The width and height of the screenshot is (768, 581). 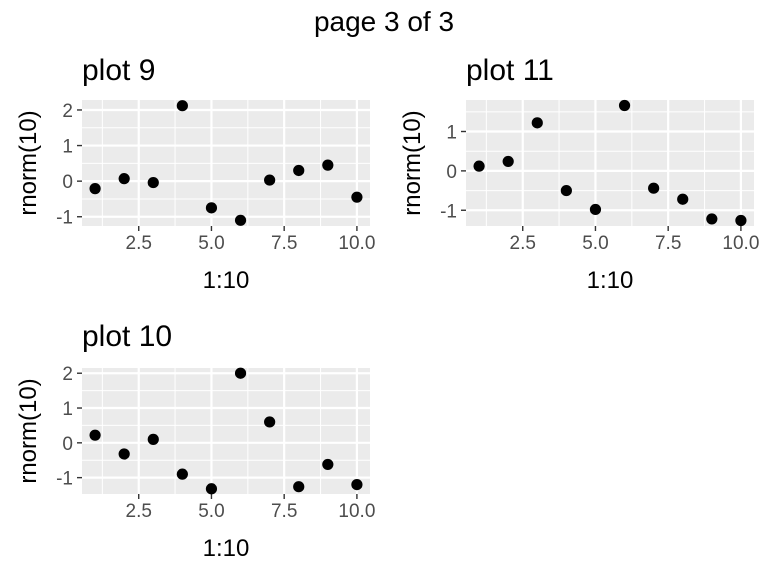 I want to click on plot-title: plot 10, so click(x=127, y=336).